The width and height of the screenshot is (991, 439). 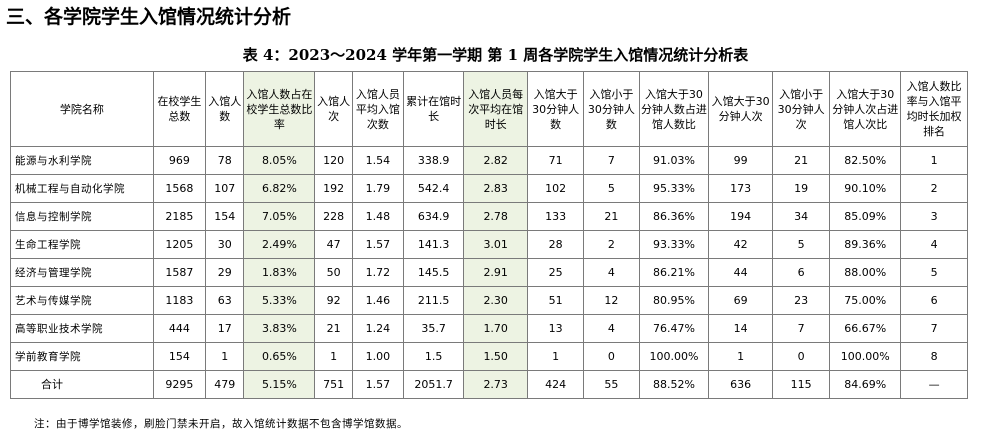 What do you see at coordinates (82, 384) in the screenshot?
I see `total-label: 合计` at bounding box center [82, 384].